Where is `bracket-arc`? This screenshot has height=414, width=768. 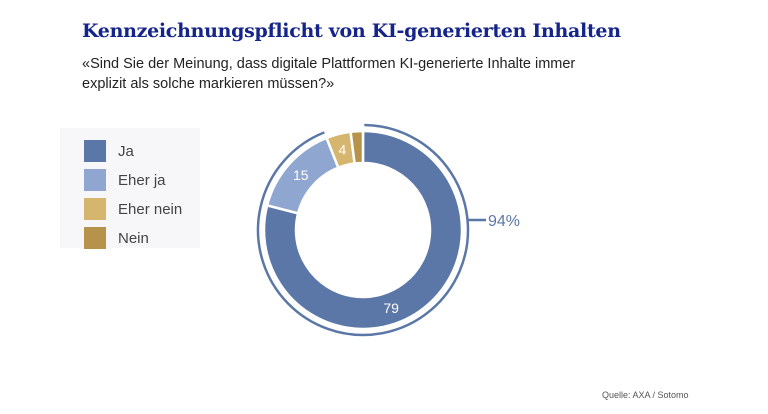
bracket-arc is located at coordinates (363, 230).